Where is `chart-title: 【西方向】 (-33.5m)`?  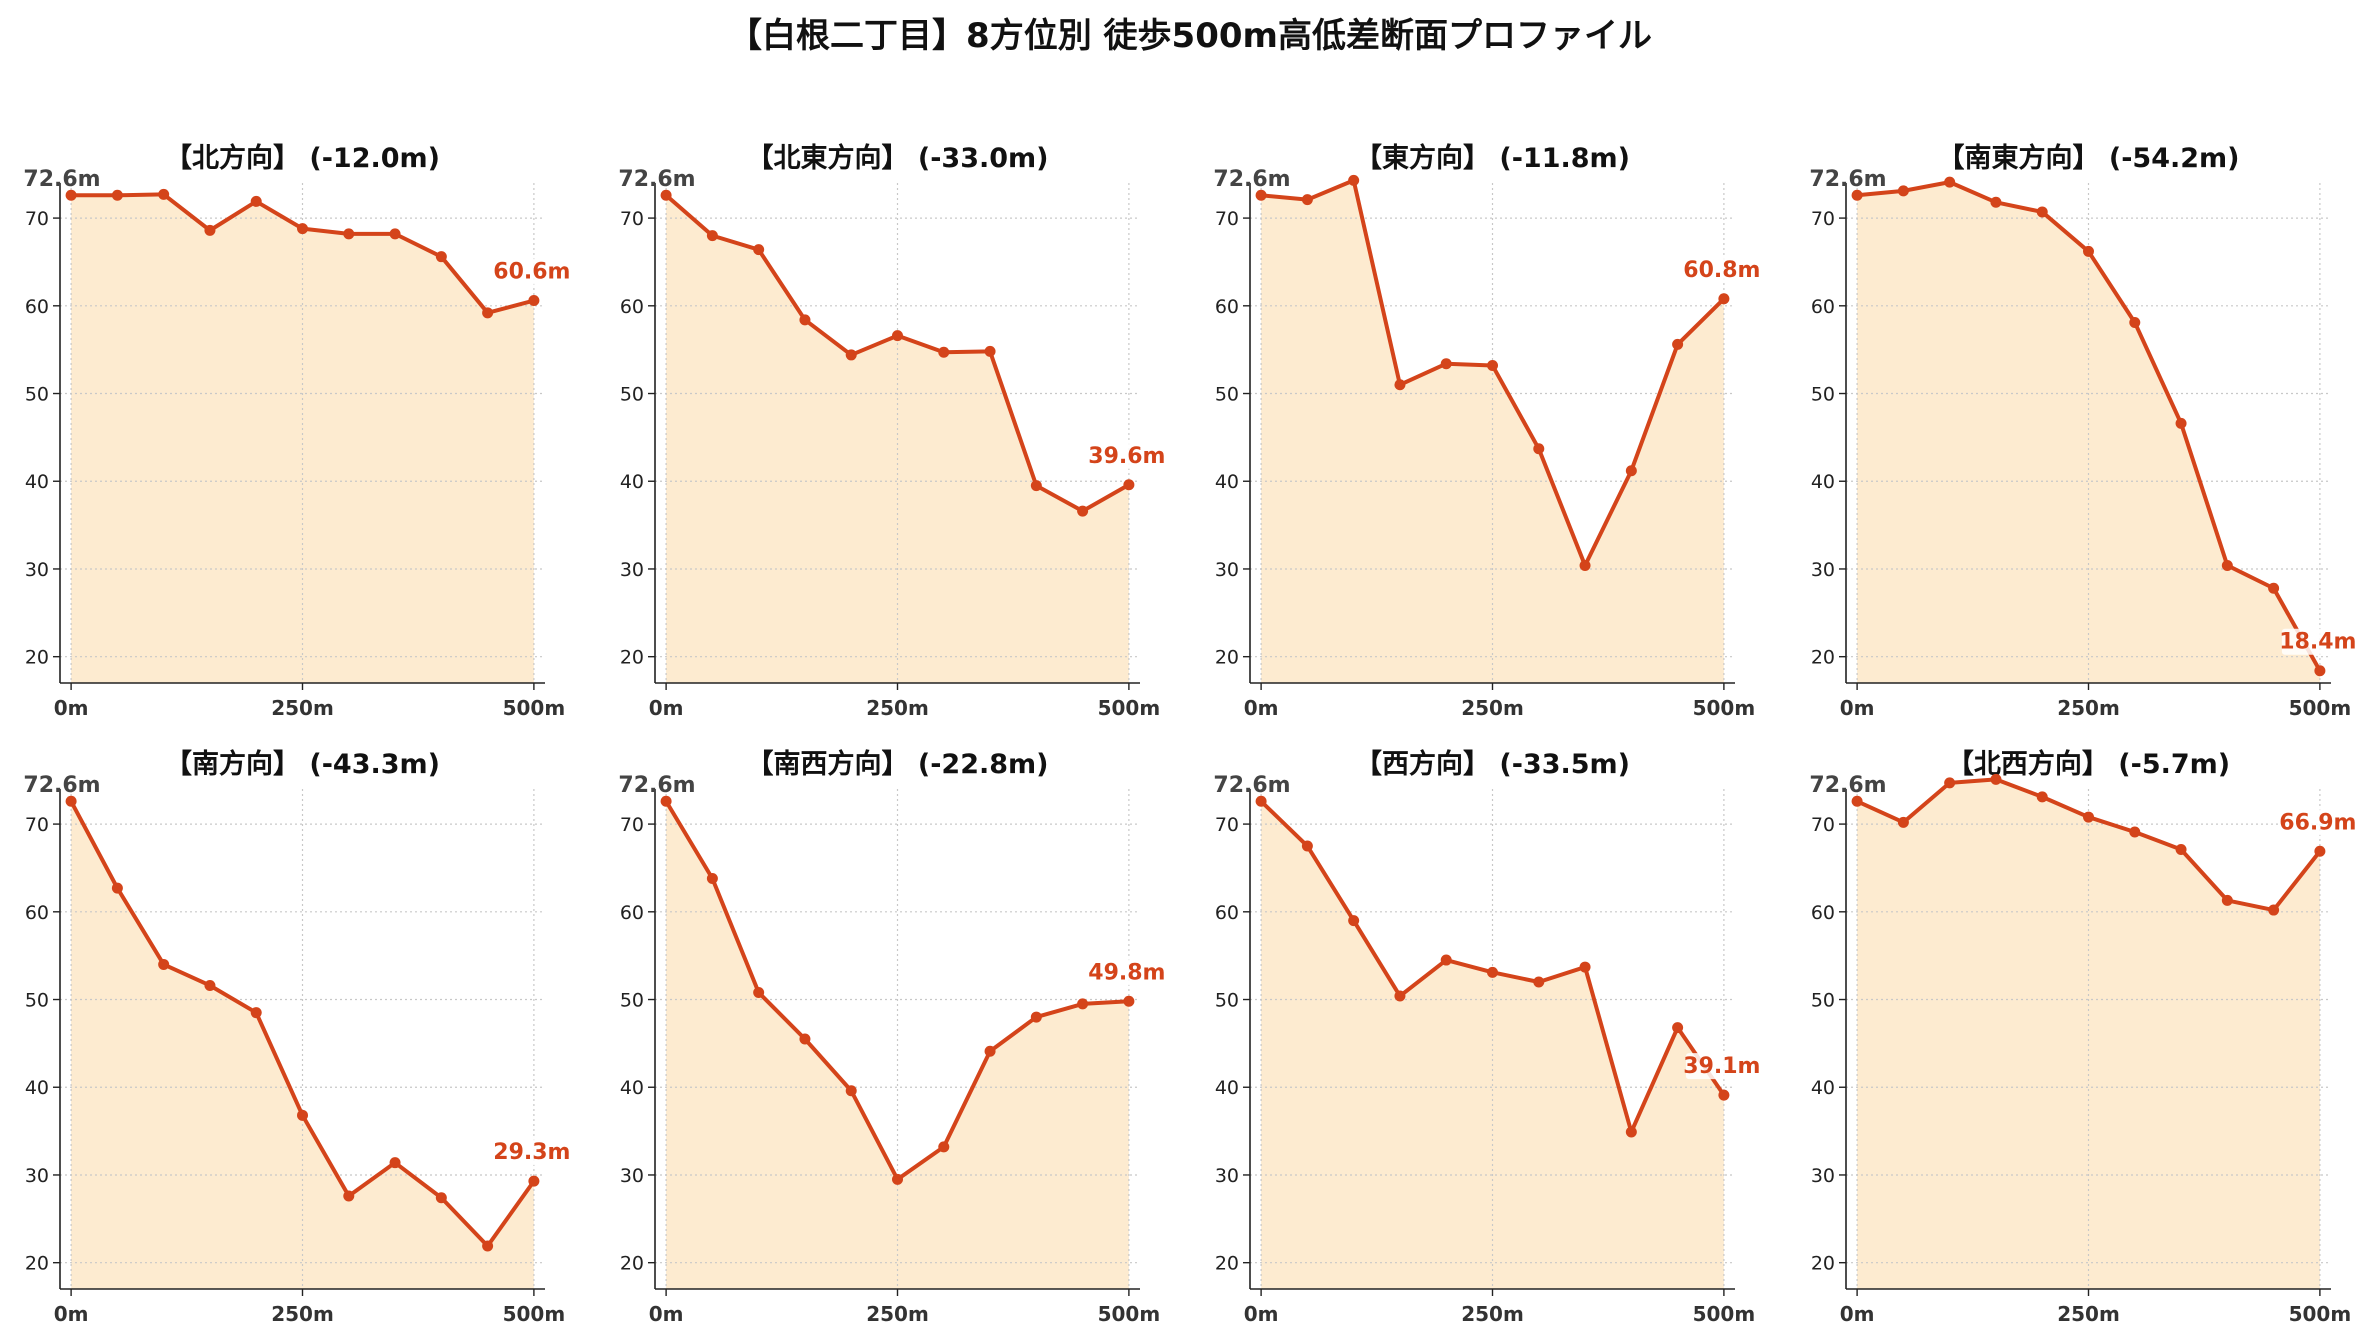
chart-title: 【西方向】 (-33.5m) is located at coordinates (1492, 764).